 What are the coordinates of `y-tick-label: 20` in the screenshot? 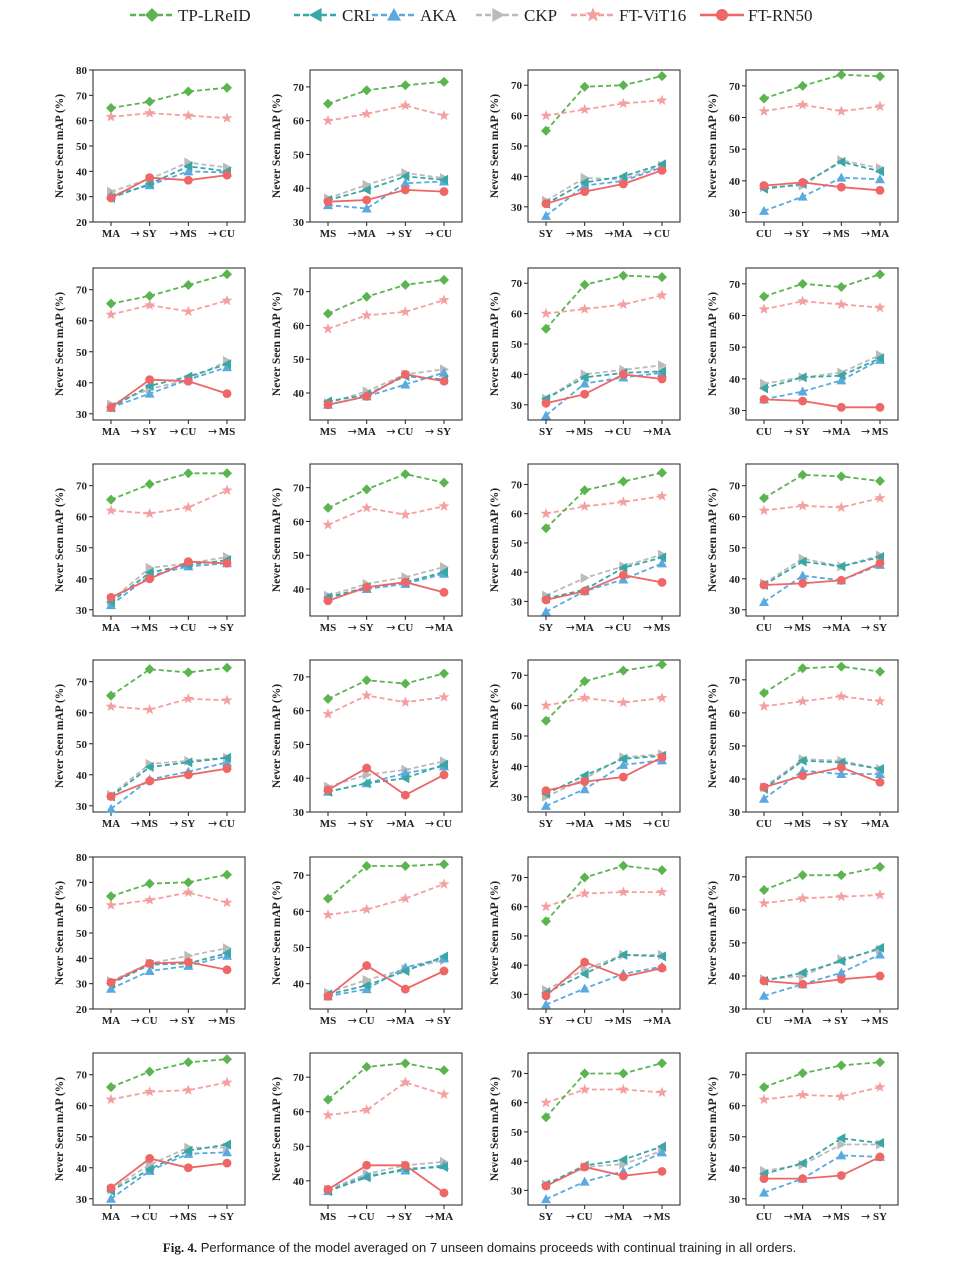 It's located at (82, 1010).